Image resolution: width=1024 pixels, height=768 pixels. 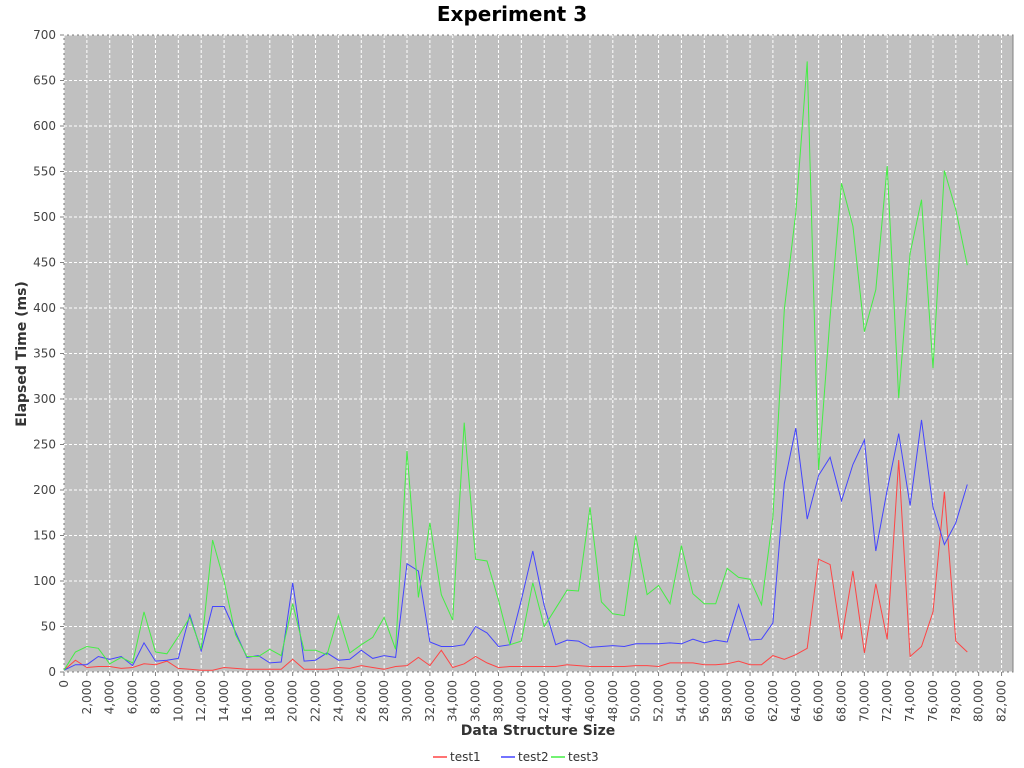 What do you see at coordinates (498, 701) in the screenshot?
I see `x-tick-label: 38,000` at bounding box center [498, 701].